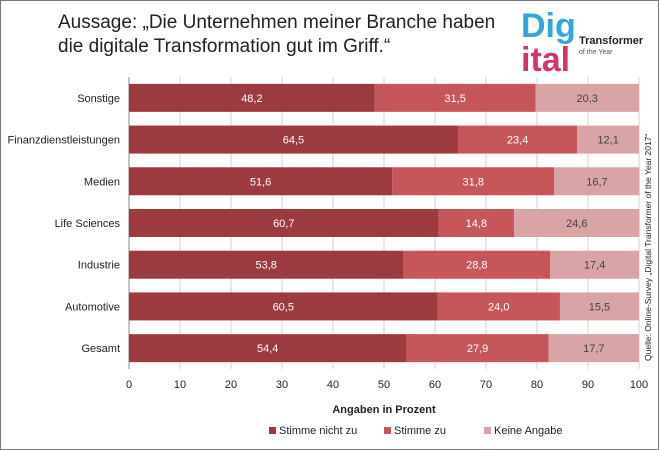  I want to click on category-label: Sonstige, so click(98, 99).